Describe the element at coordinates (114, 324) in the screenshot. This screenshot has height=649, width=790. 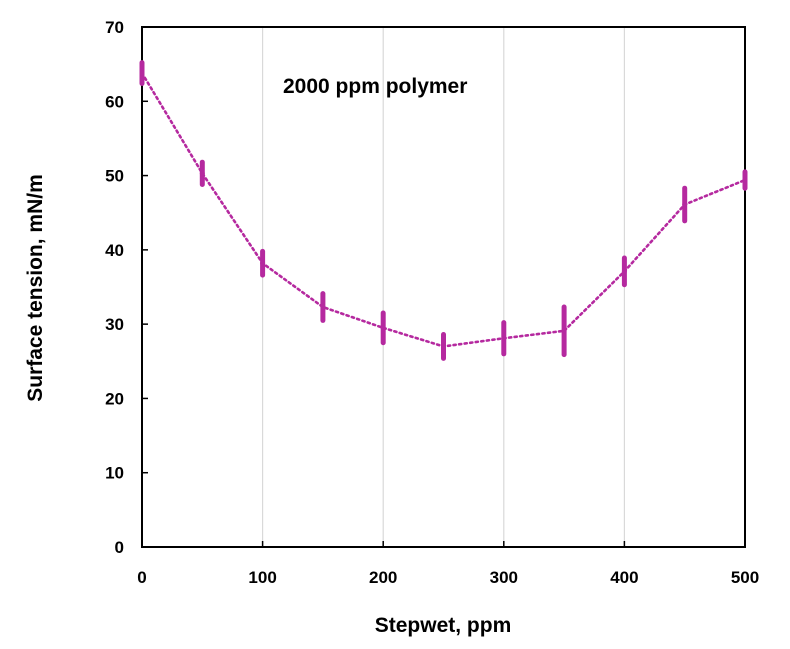
I see `y-tick-label: 30` at that location.